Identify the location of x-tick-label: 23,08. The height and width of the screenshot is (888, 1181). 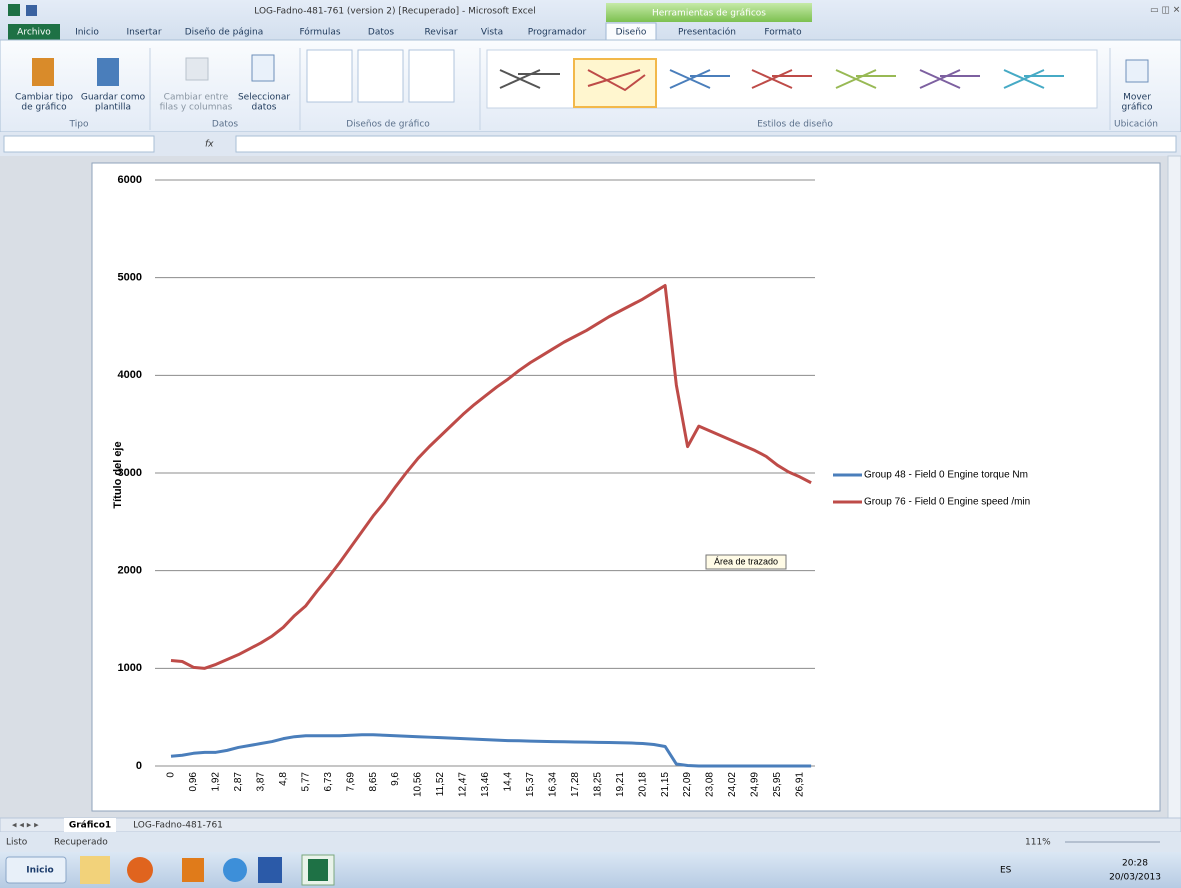
(710, 784).